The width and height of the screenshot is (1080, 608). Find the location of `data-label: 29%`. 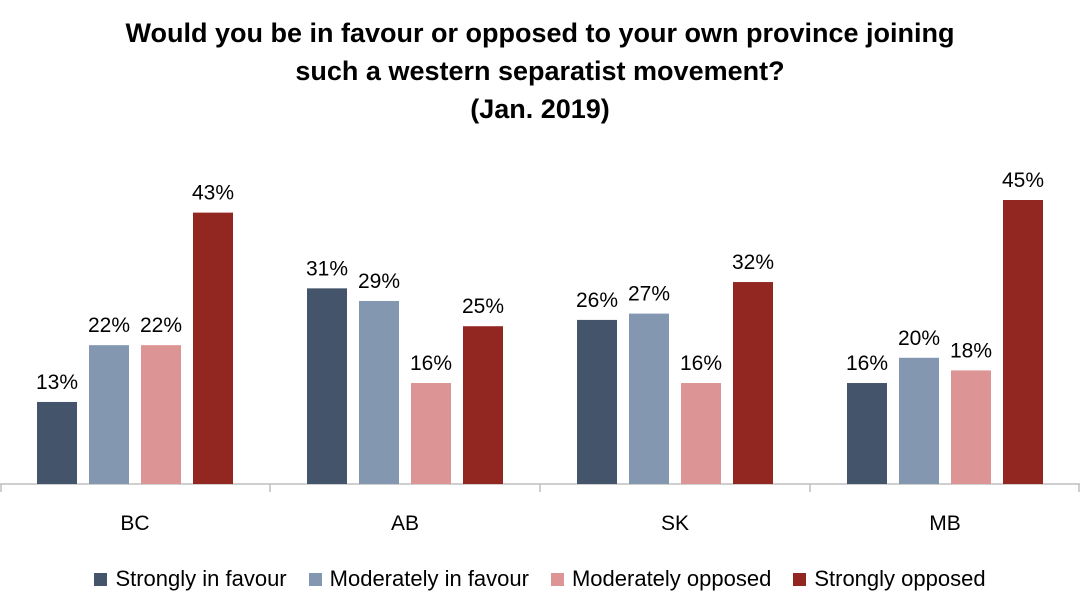

data-label: 29% is located at coordinates (379, 281).